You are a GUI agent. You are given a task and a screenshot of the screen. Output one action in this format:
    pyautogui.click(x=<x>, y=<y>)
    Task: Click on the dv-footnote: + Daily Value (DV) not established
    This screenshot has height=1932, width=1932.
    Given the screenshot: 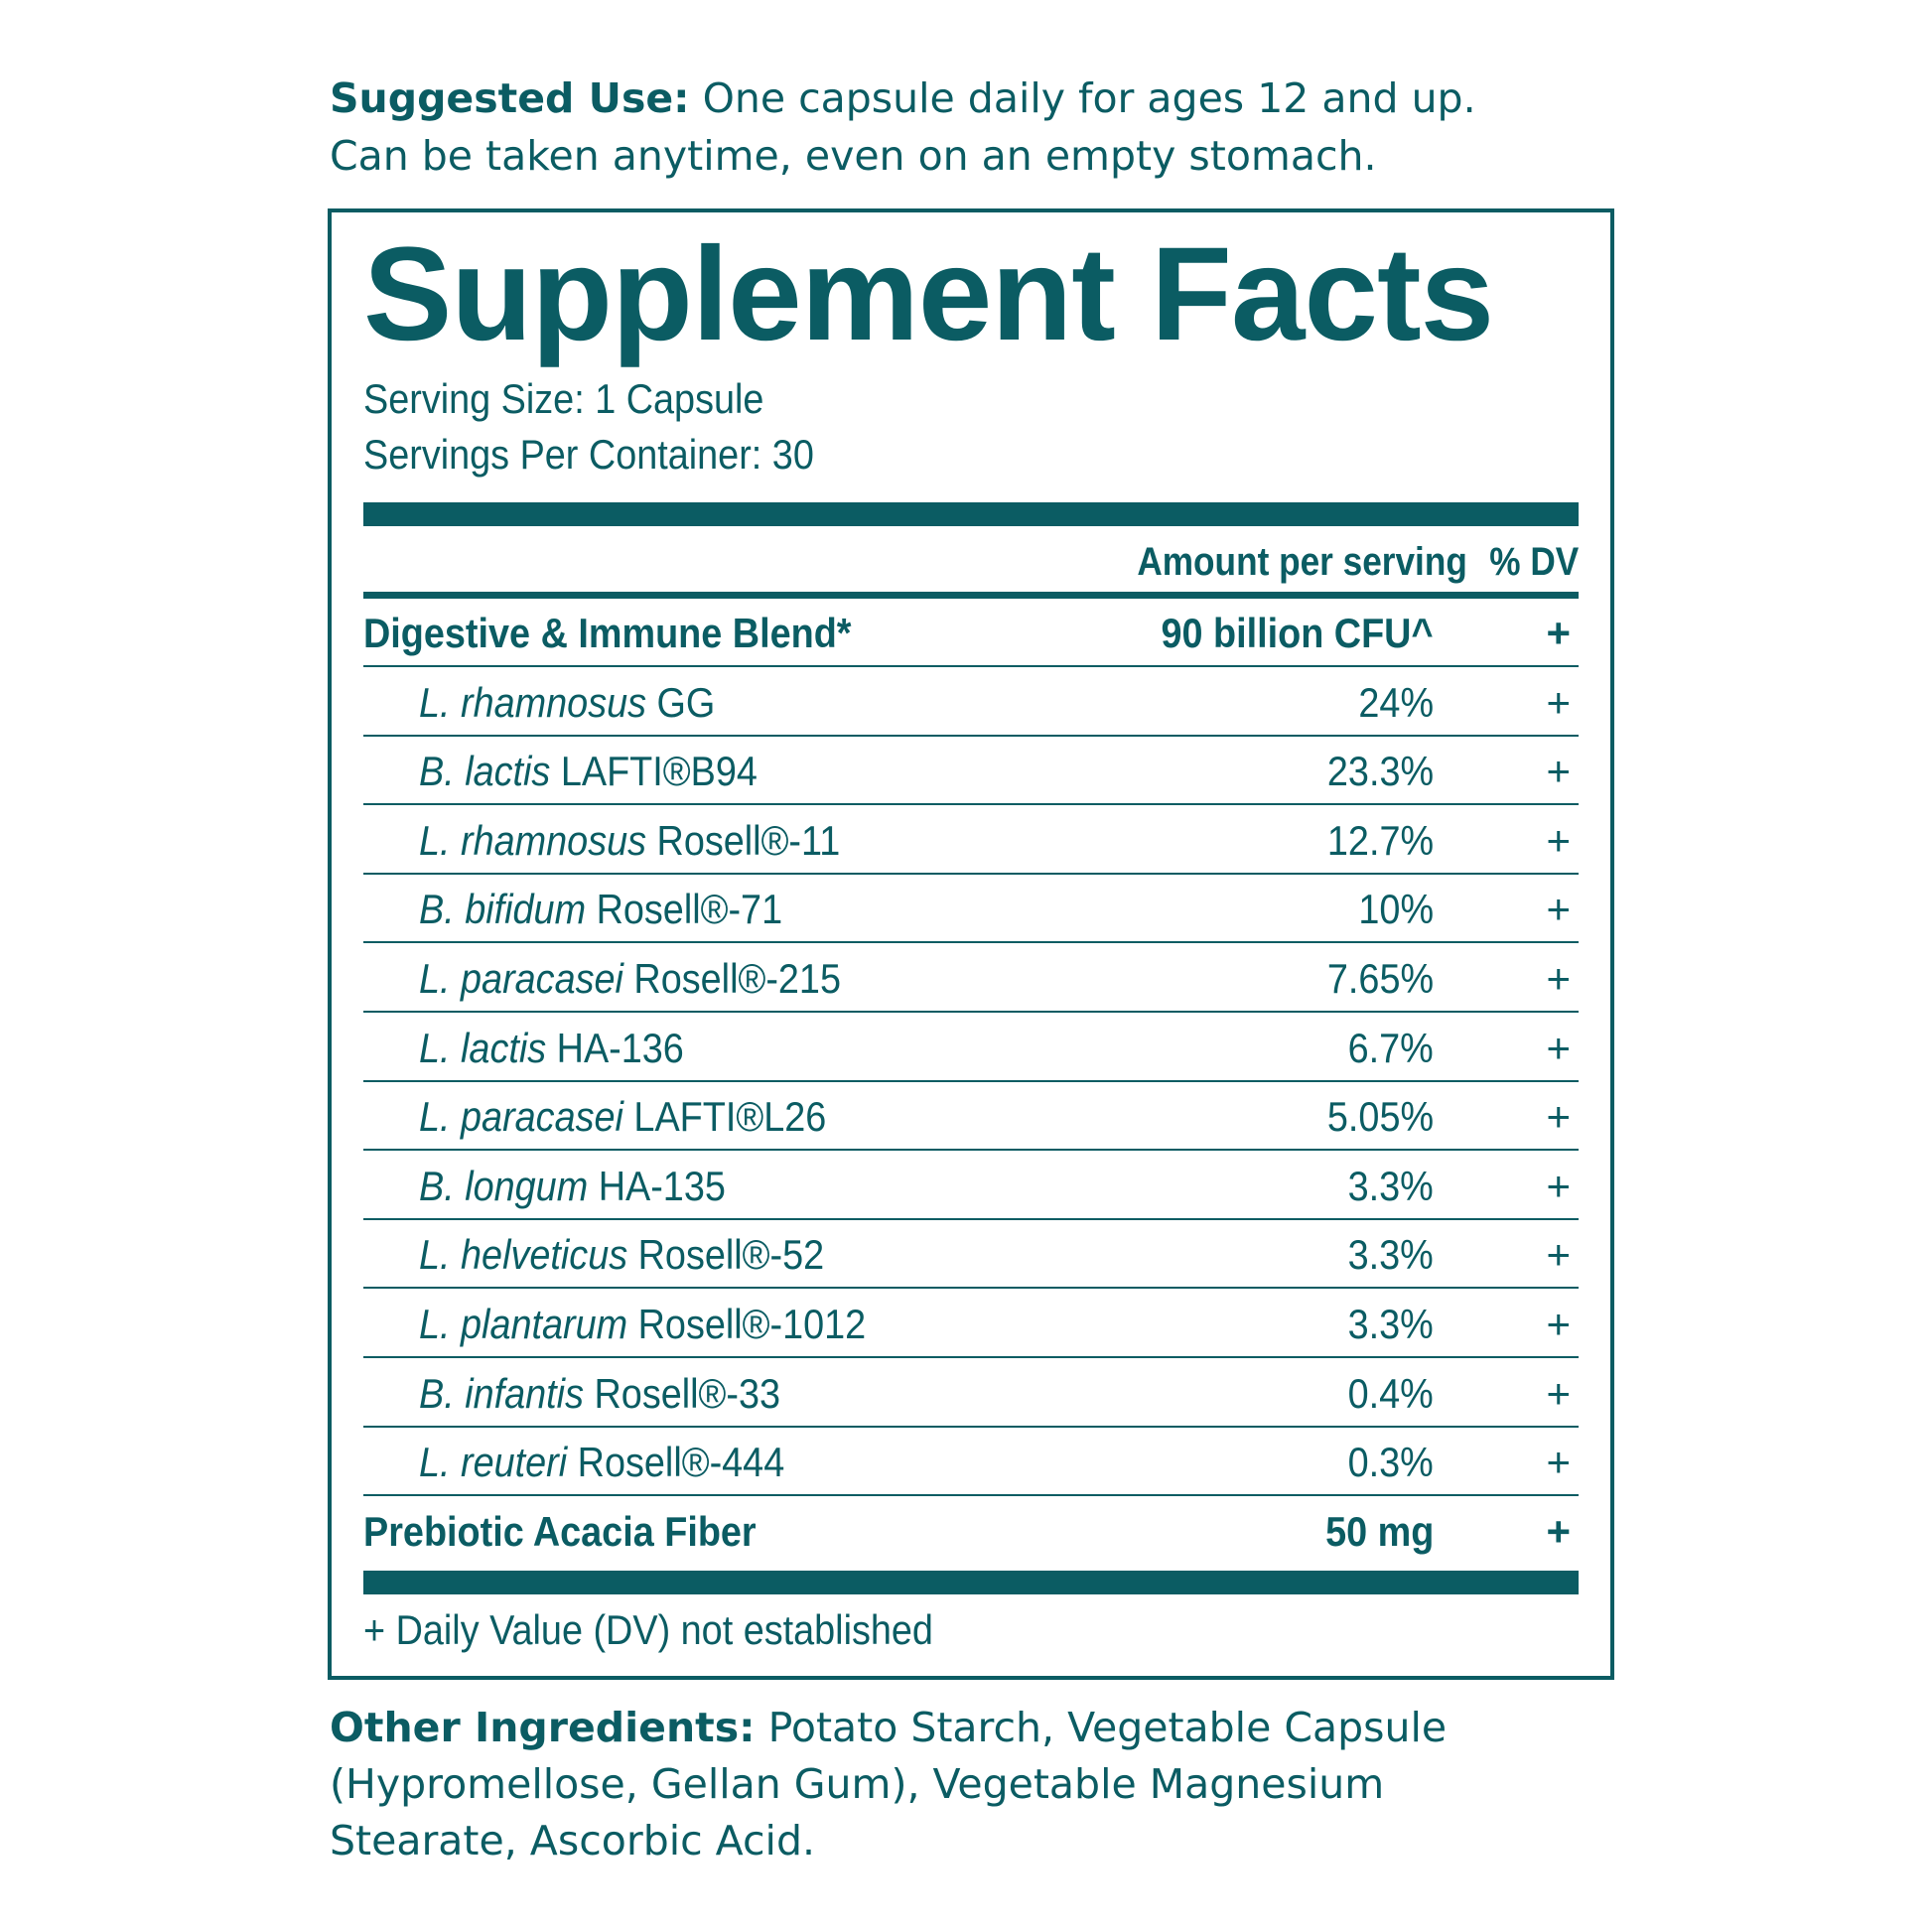 What is the action you would take?
    pyautogui.click(x=648, y=1629)
    